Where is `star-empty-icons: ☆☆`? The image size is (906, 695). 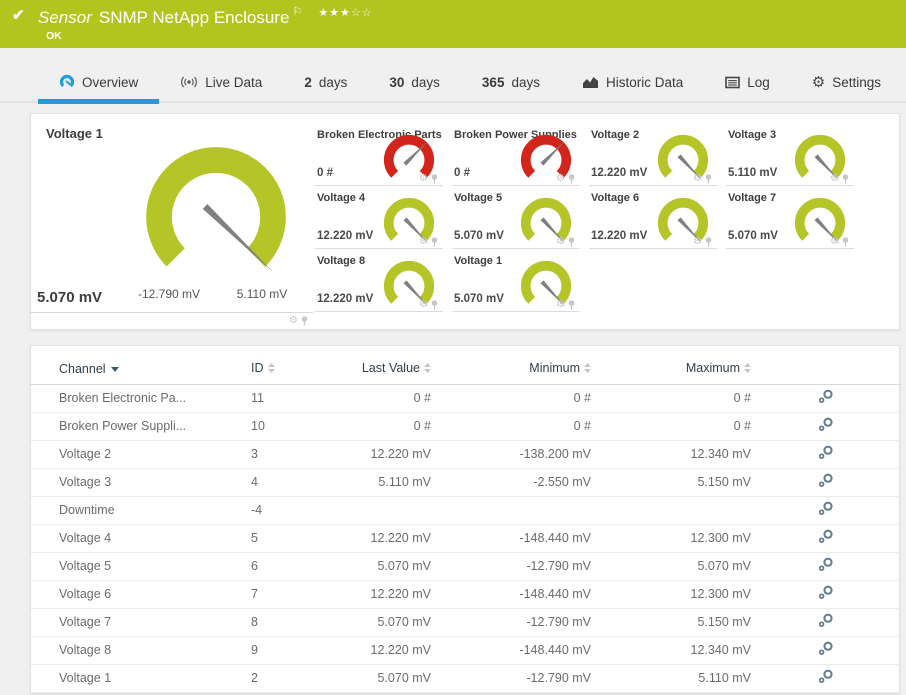
star-empty-icons: ☆☆ is located at coordinates (361, 13).